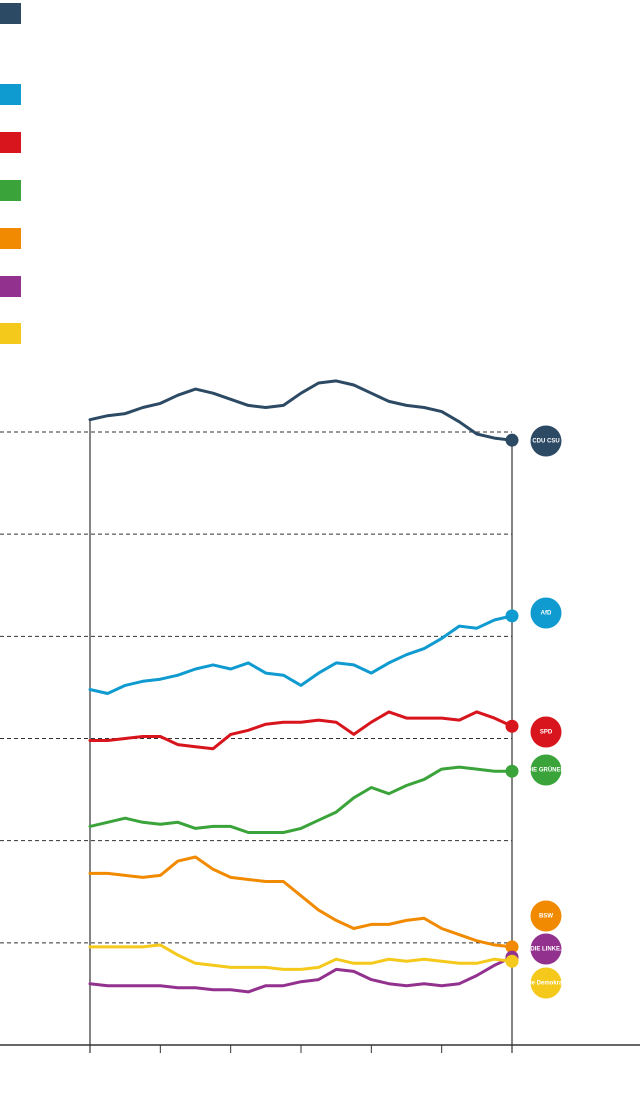 This screenshot has width=640, height=1094. I want to click on party-logo-text: BSW, so click(546, 917).